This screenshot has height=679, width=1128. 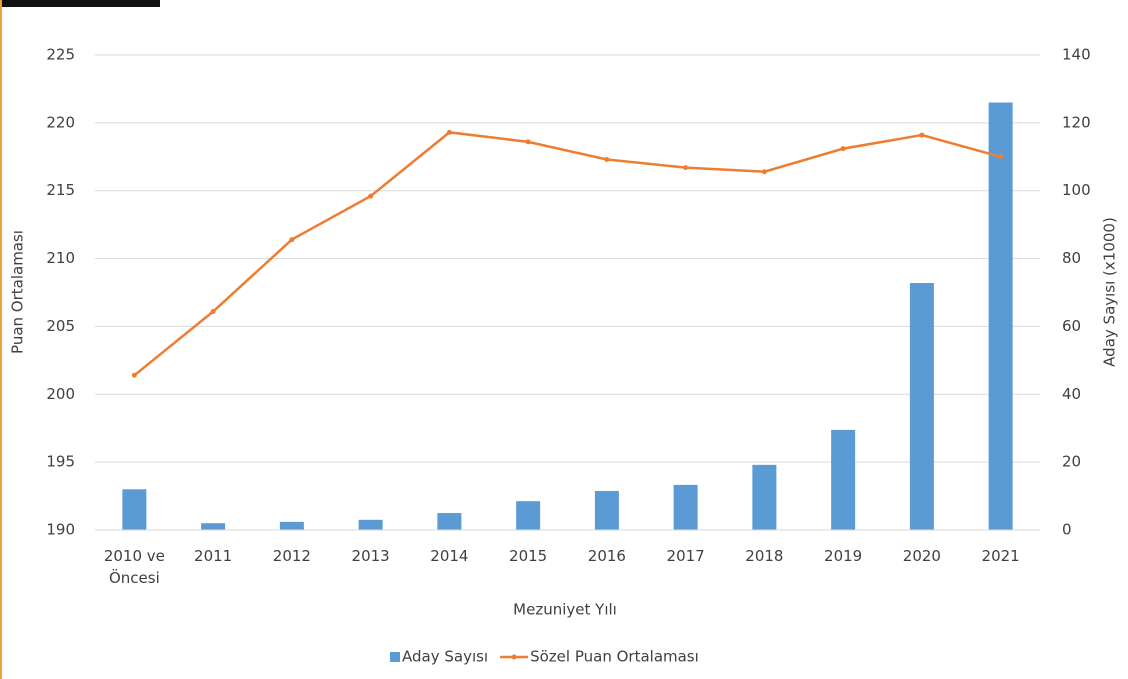 What do you see at coordinates (606, 556) in the screenshot?
I see `x-tick-label: 2016` at bounding box center [606, 556].